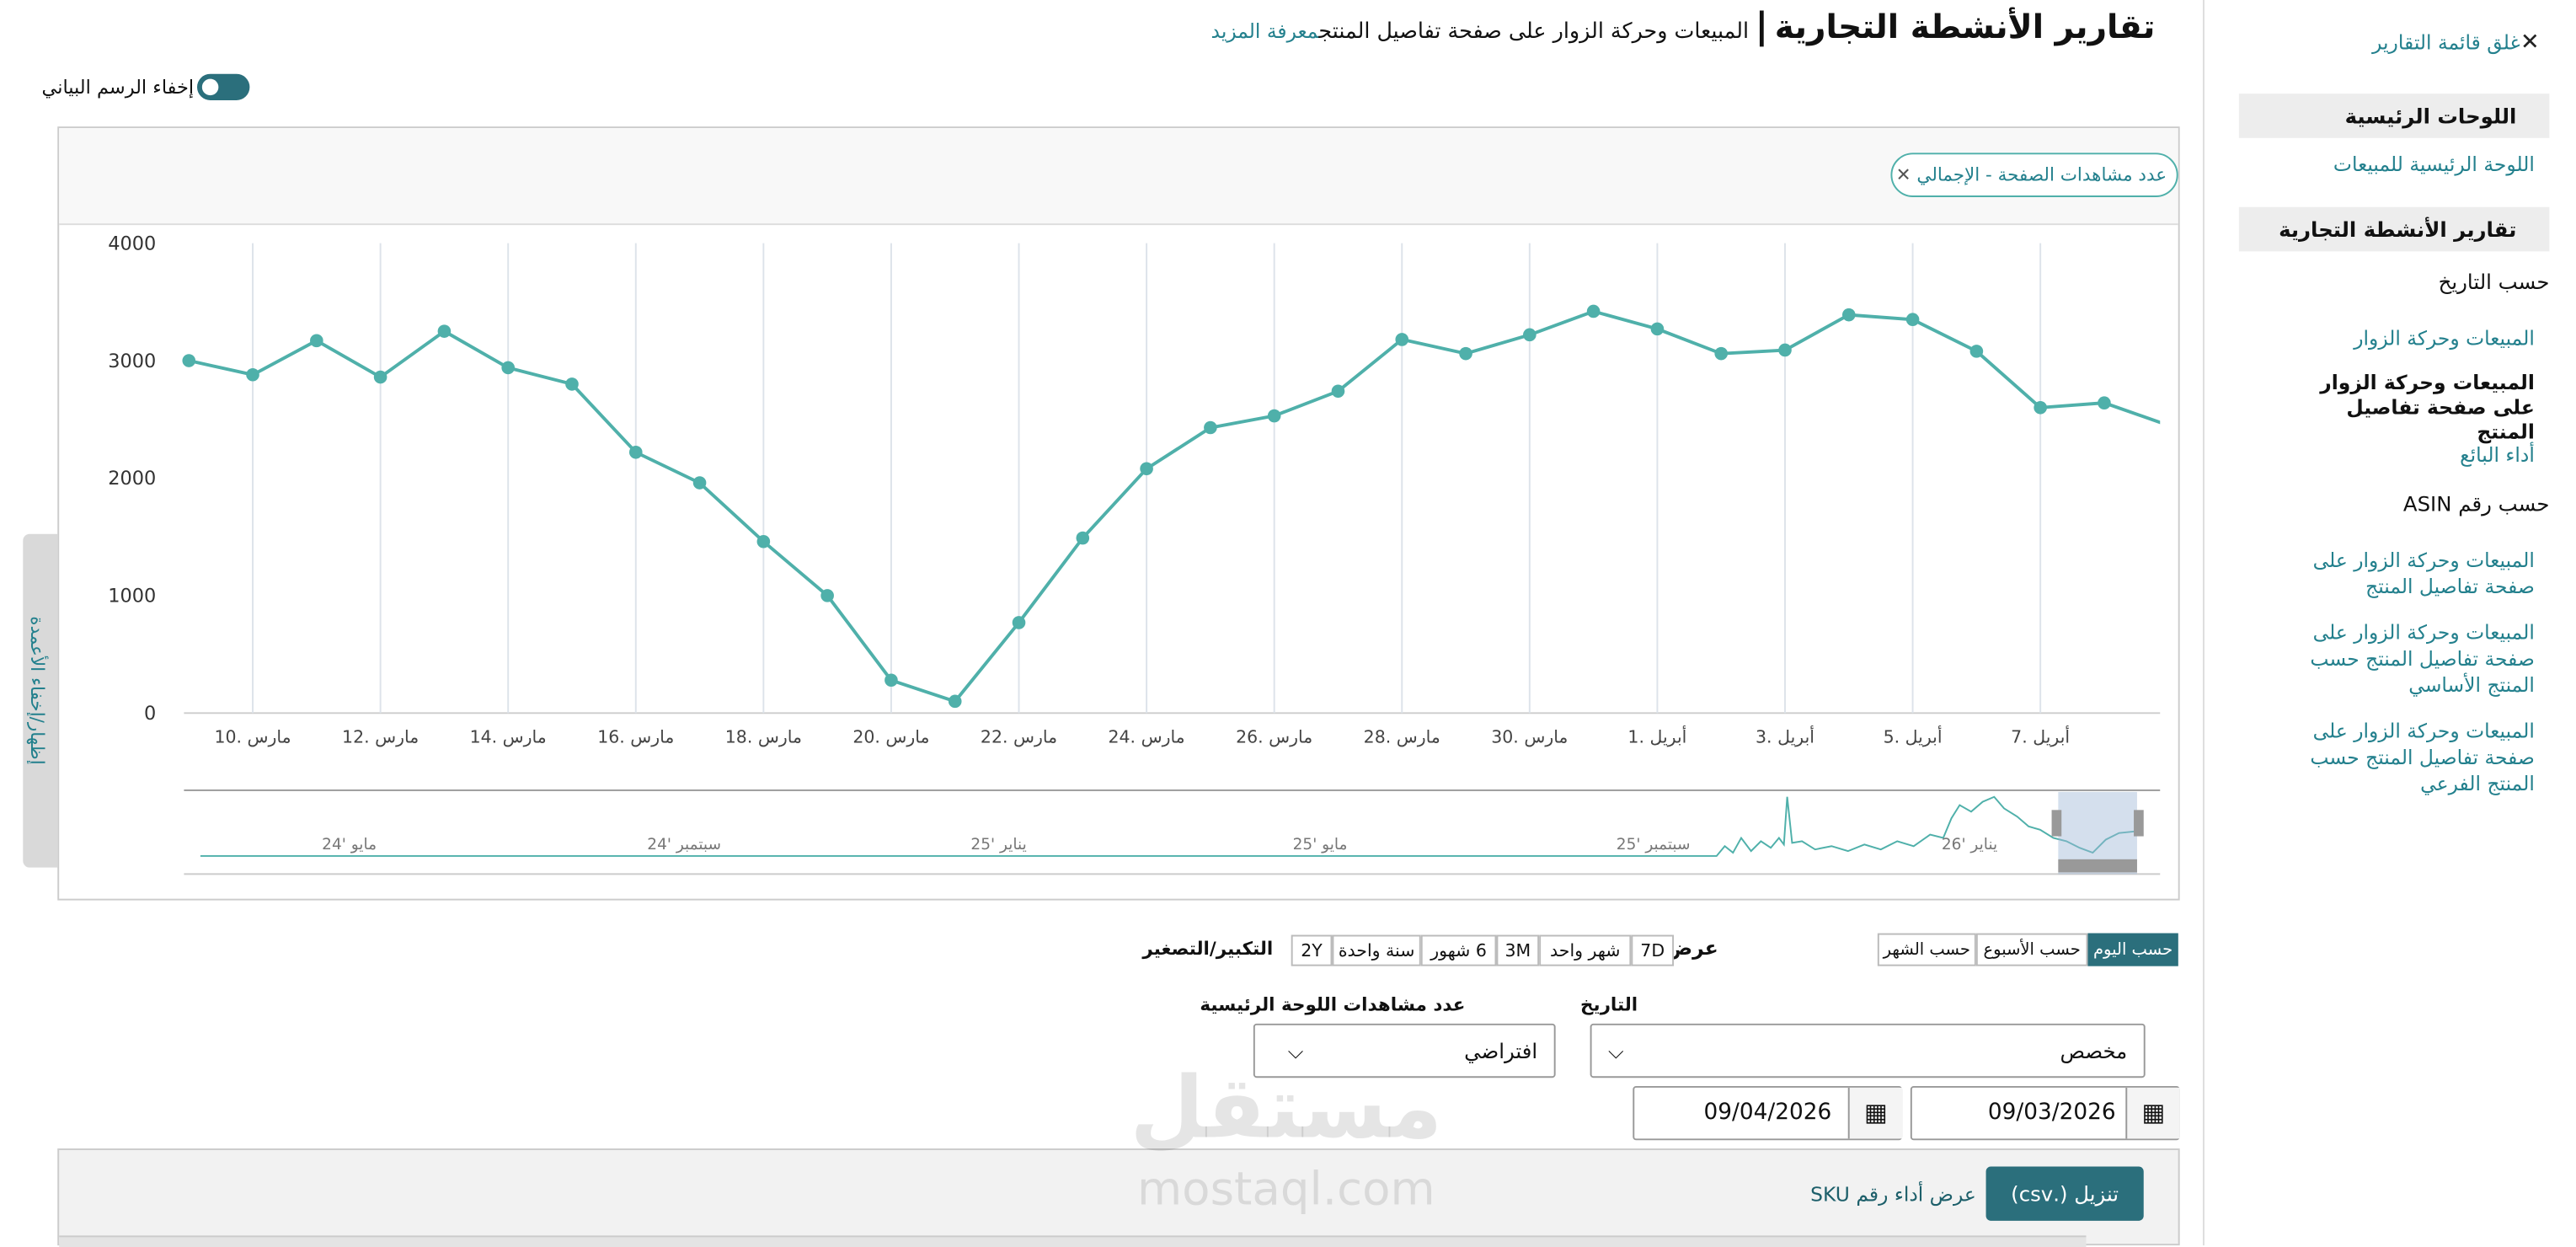  Describe the element at coordinates (2394, 116) in the screenshot. I see `section-heading: اللوحات الرئيسية` at that location.